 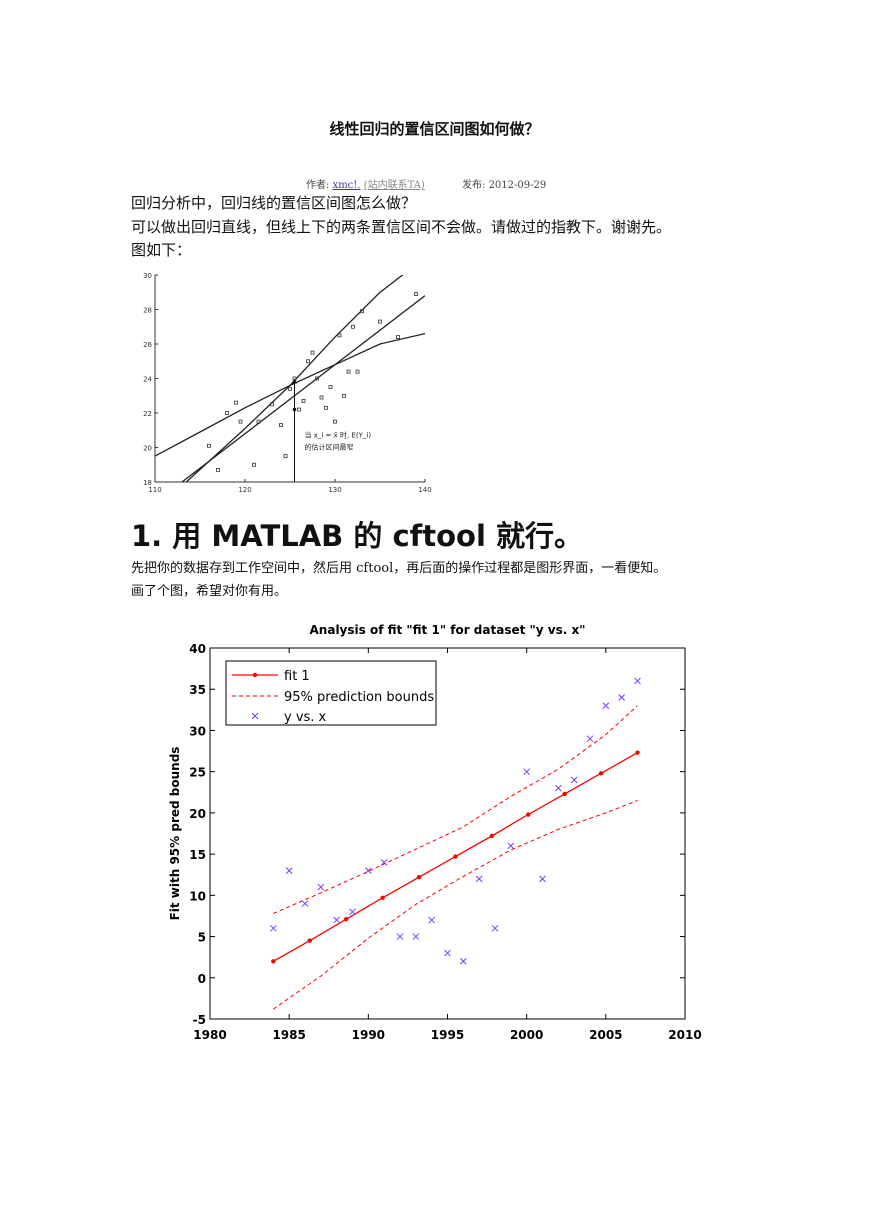 I want to click on y-tick-label: 18, so click(x=147, y=483).